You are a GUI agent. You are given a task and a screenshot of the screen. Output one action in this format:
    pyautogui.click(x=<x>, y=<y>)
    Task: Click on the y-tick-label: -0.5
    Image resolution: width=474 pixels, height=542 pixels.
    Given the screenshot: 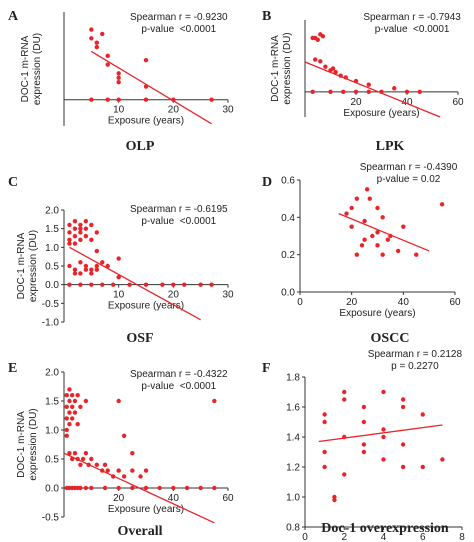 What is the action you would take?
    pyautogui.click(x=51, y=518)
    